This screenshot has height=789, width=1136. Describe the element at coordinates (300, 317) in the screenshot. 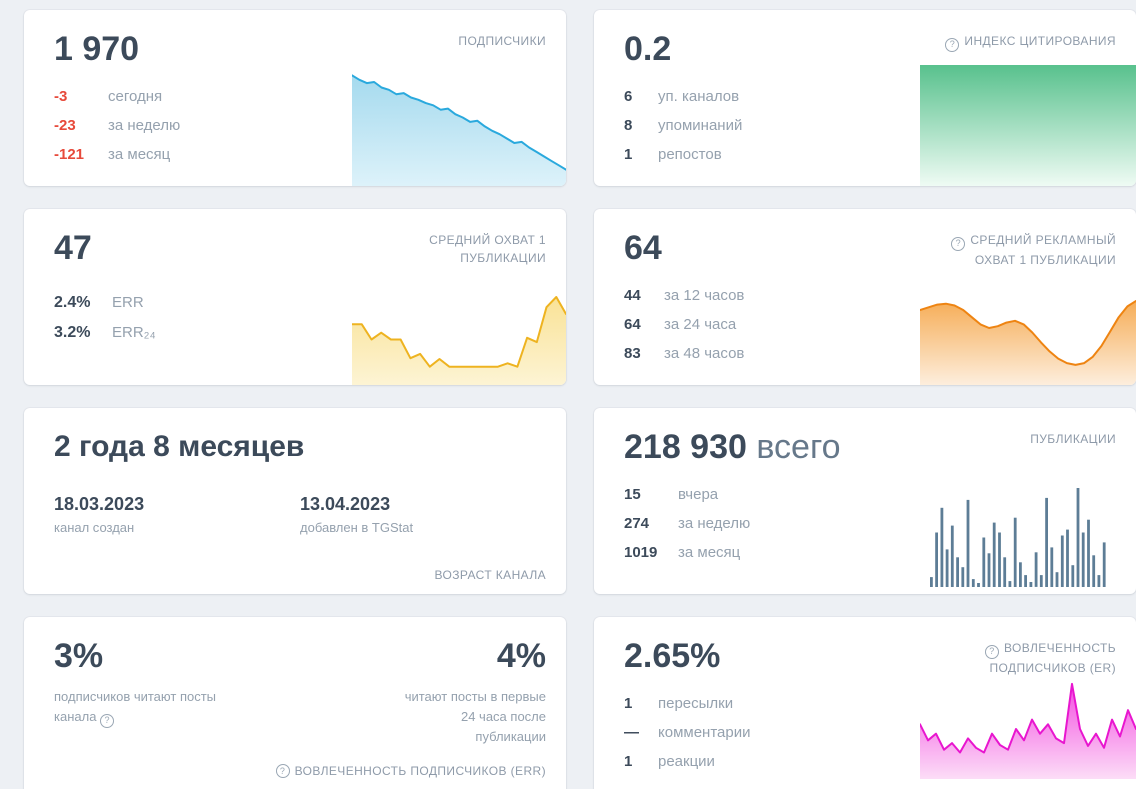

I see `reach-stats: 2.4% ERR 3.2% ERR₂₄` at that location.